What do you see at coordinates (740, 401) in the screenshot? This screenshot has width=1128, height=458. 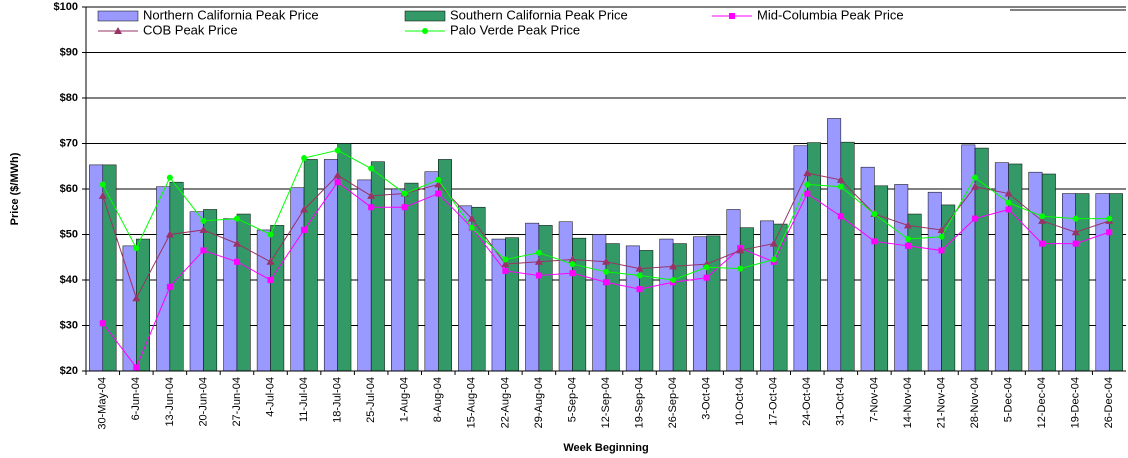 I see `x-tick-label: 10-Oct-04` at bounding box center [740, 401].